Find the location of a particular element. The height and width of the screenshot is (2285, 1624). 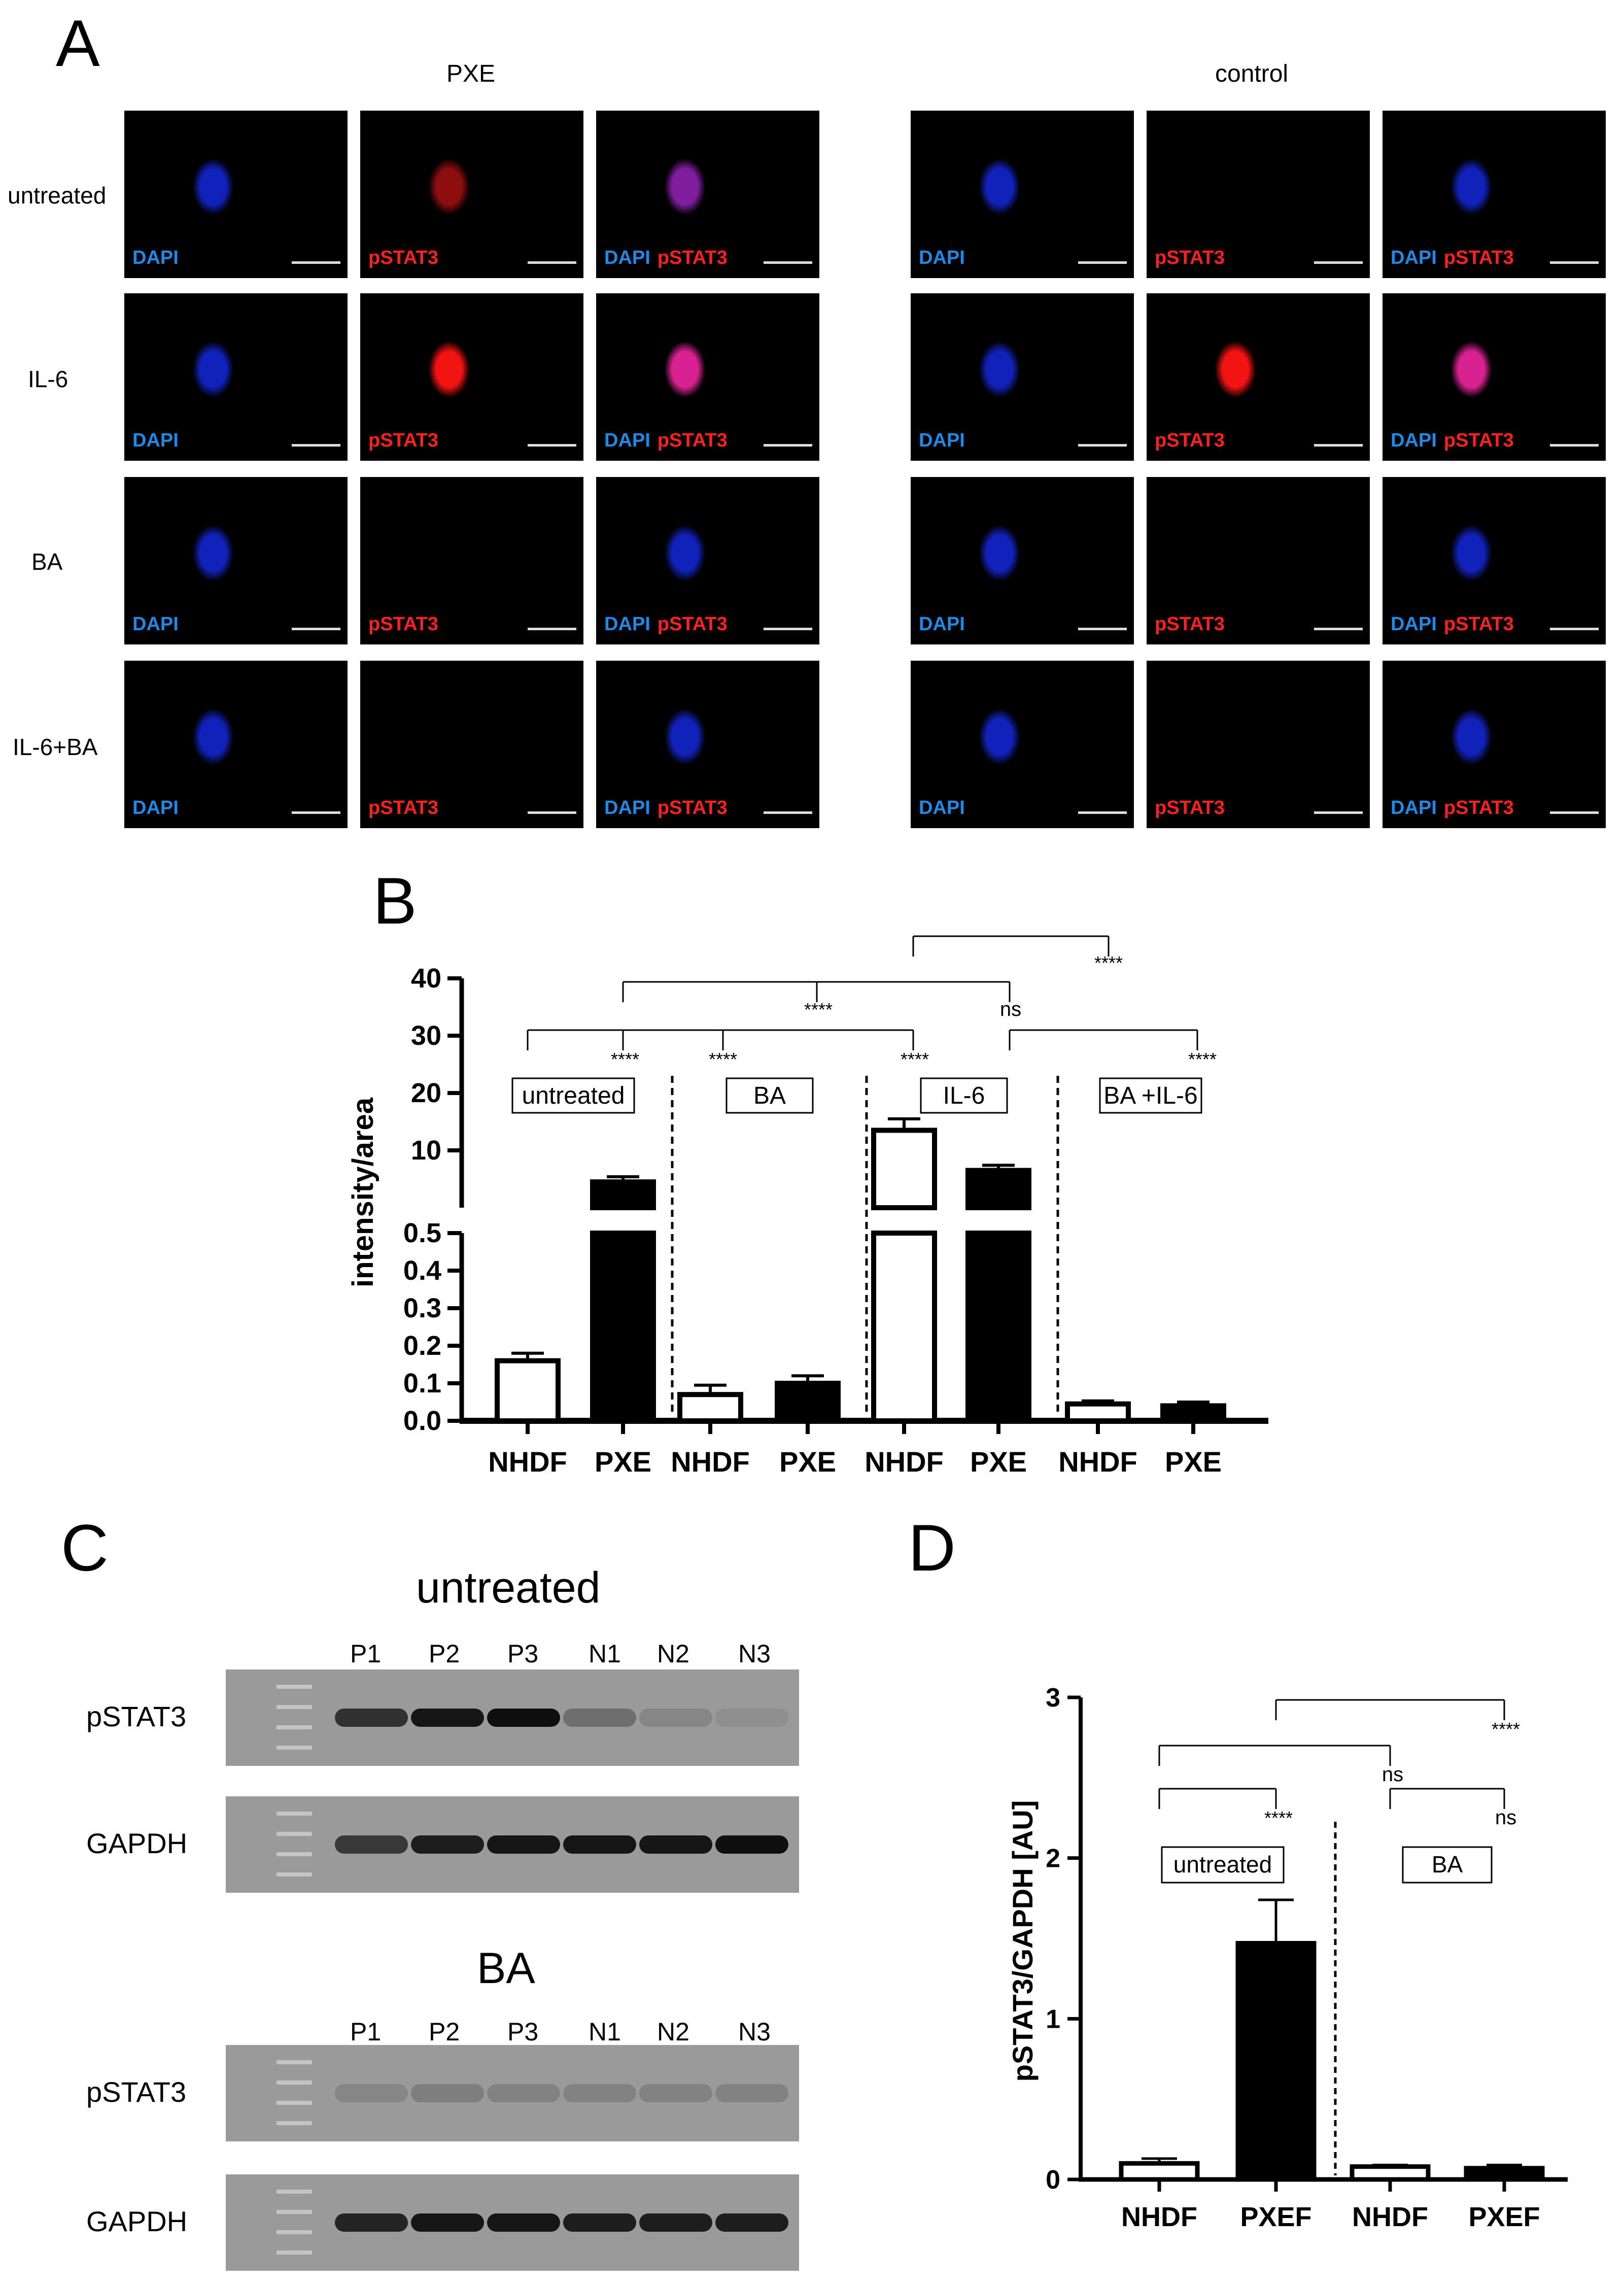

legend-box-label: BA is located at coordinates (770, 1095).